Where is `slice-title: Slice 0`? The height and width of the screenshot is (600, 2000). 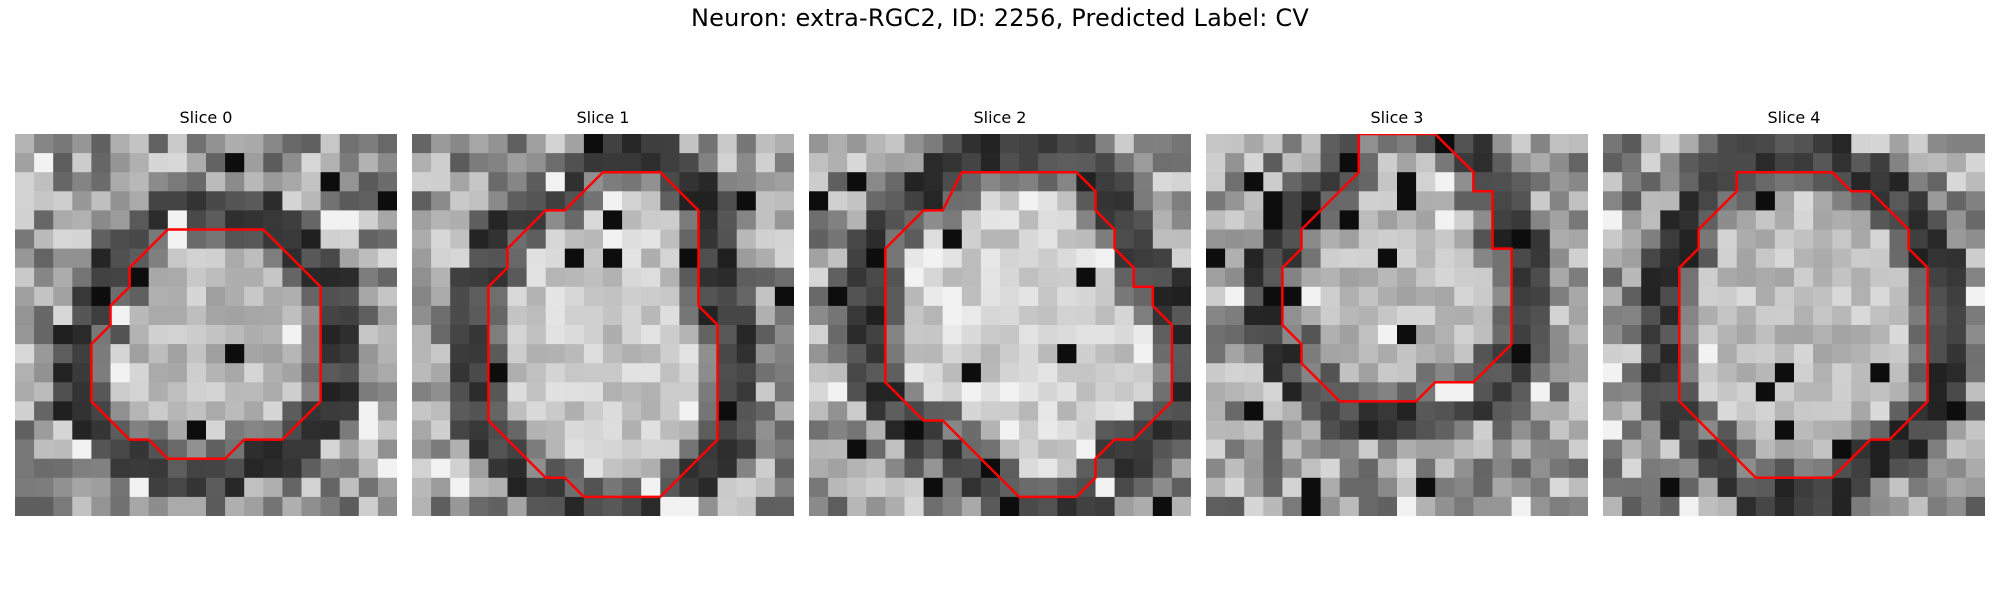
slice-title: Slice 0 is located at coordinates (206, 117).